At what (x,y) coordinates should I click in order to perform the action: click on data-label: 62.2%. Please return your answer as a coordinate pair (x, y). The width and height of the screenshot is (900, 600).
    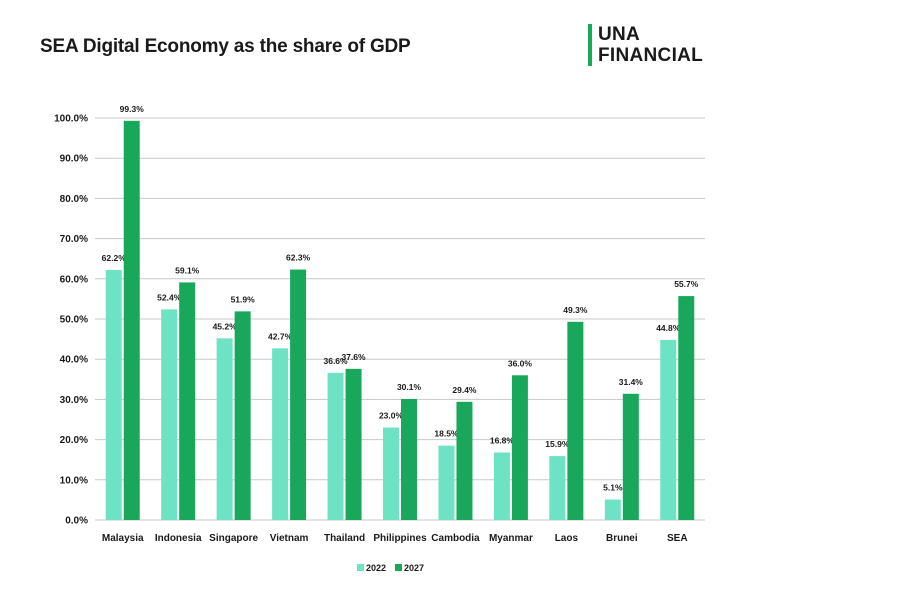
    Looking at the image, I should click on (114, 258).